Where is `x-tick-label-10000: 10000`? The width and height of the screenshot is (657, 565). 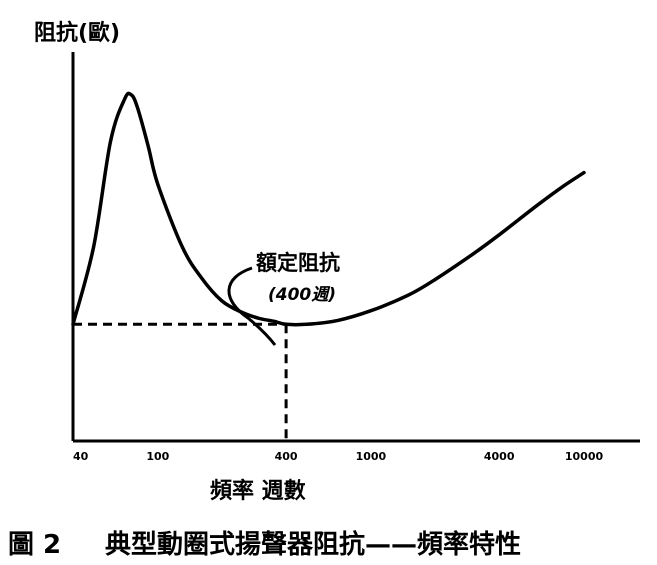
x-tick-label-10000: 10000 is located at coordinates (584, 456).